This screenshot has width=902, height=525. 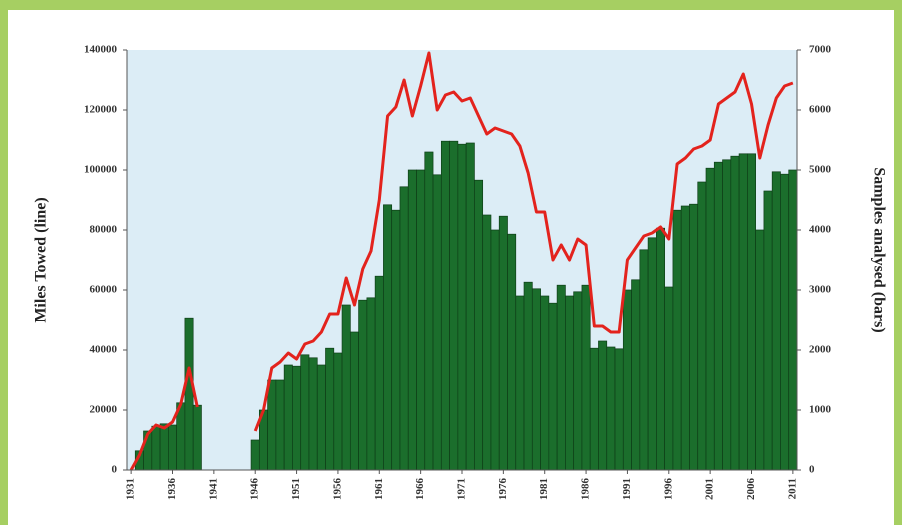 I want to click on y2-tick-label: 2000, so click(x=820, y=350).